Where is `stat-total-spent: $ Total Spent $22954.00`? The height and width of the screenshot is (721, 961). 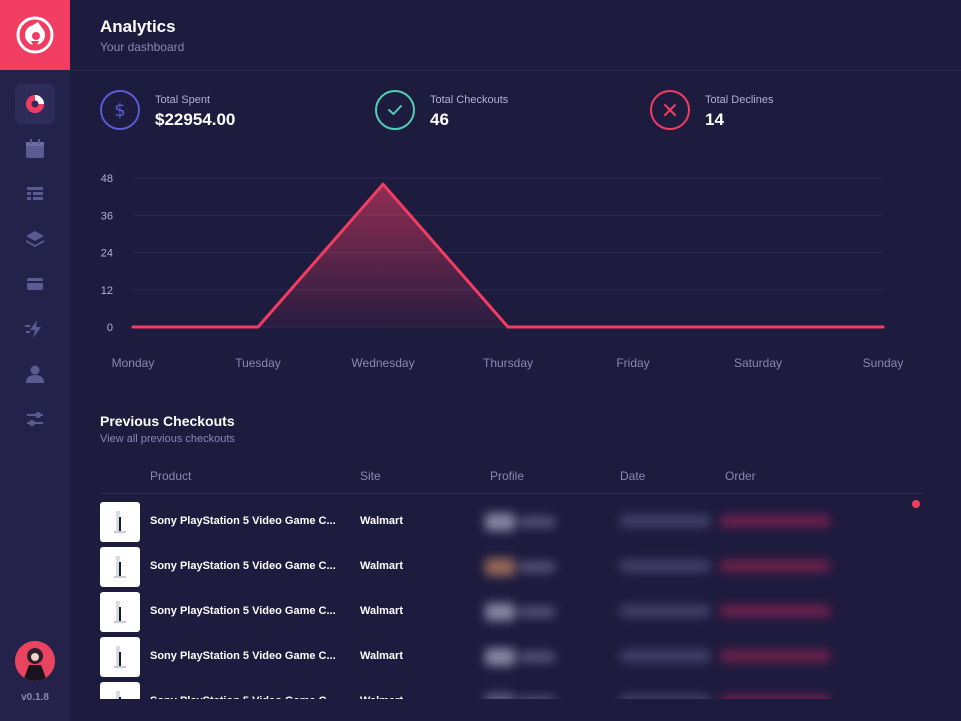 stat-total-spent: $ Total Spent $22954.00 is located at coordinates (210, 111).